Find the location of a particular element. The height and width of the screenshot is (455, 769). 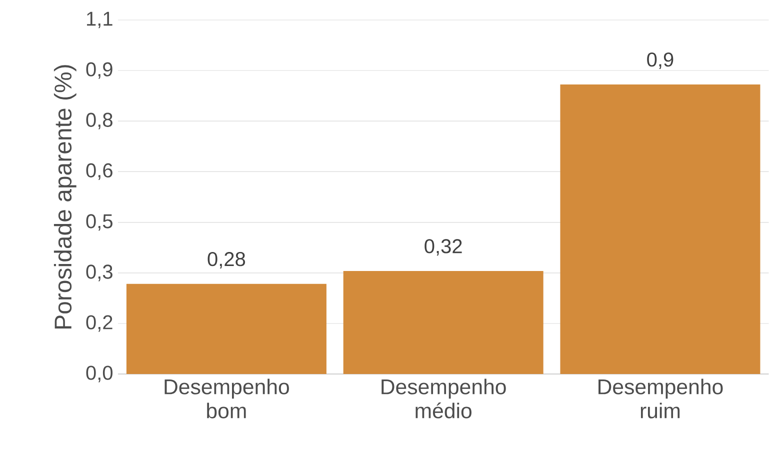

y-tick-label: 0,0 is located at coordinates (99, 374).